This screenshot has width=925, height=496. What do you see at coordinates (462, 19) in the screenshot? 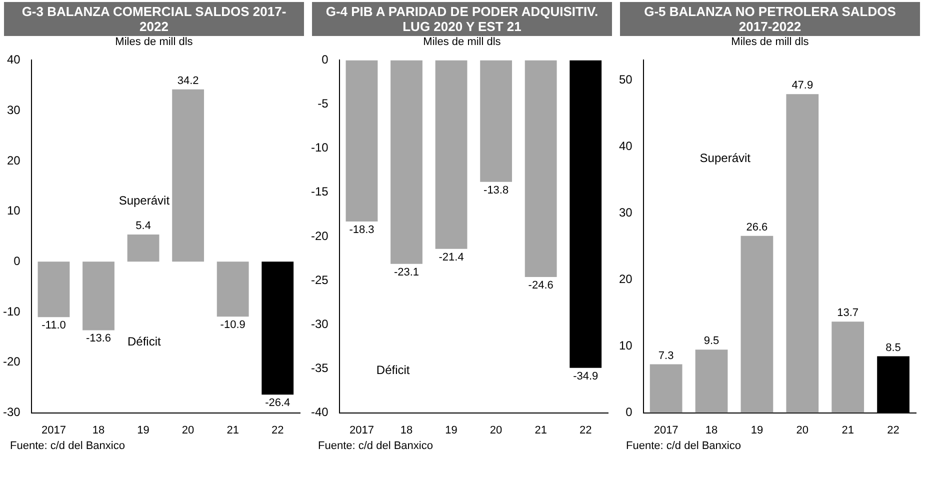
I see `chart-title: G-4 PIB A PARIDAD DE PODER ADQUISITIV. LUG 2020 Y EST 21` at bounding box center [462, 19].